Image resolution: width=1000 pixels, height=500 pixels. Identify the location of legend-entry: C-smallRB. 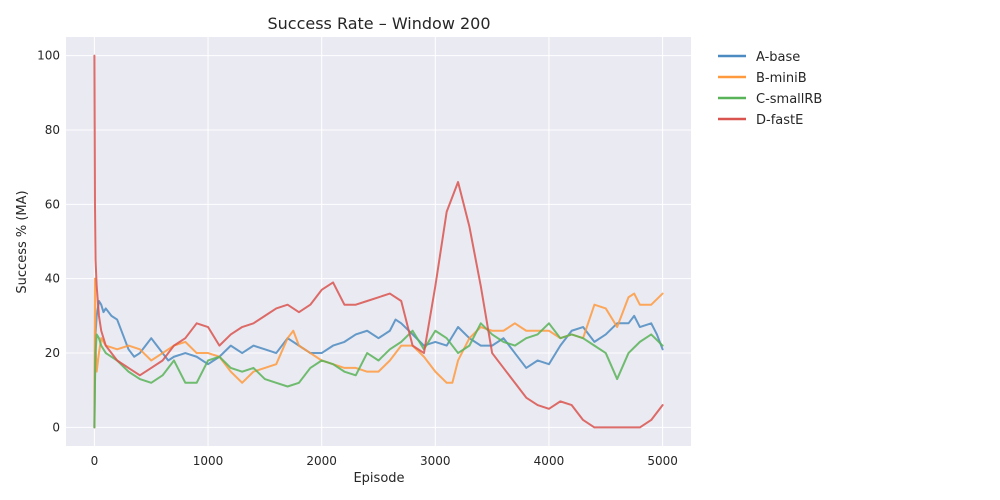
(789, 99).